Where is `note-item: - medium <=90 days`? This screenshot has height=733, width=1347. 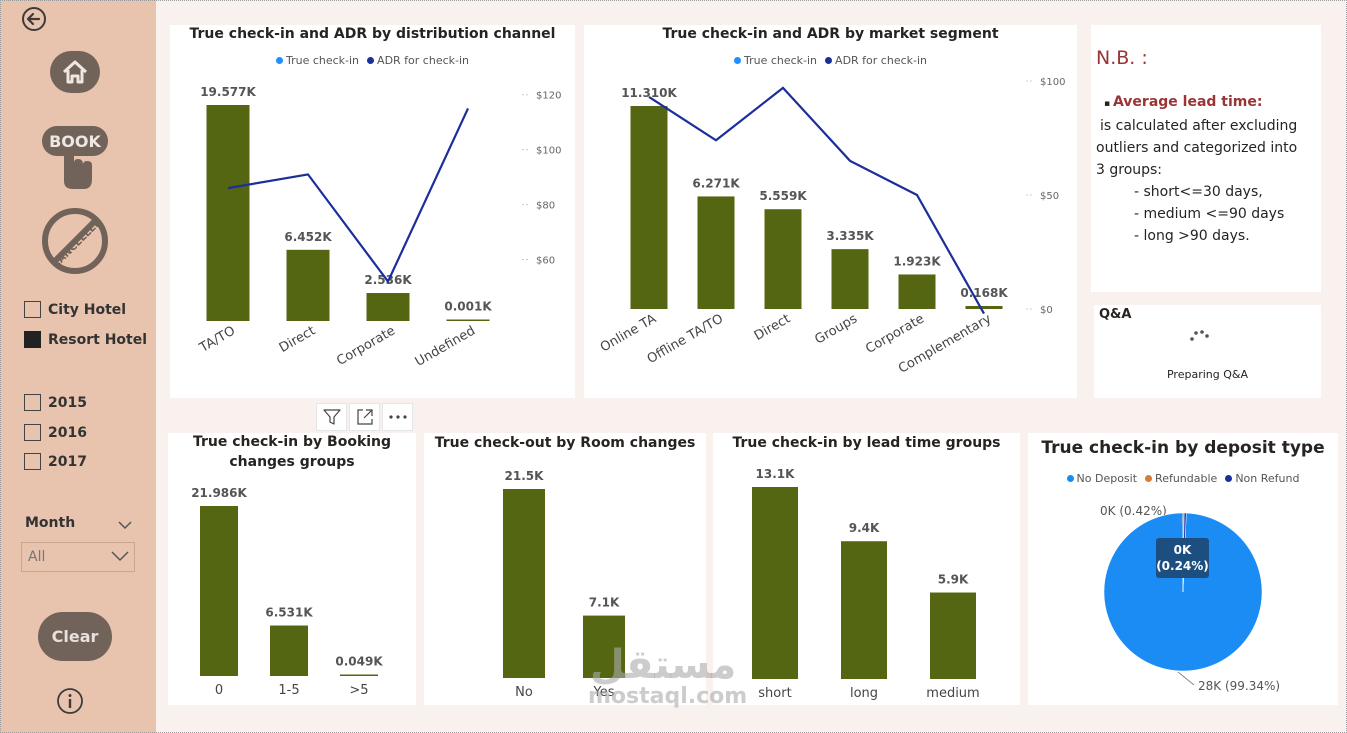 note-item: - medium <=90 days is located at coordinates (1209, 214).